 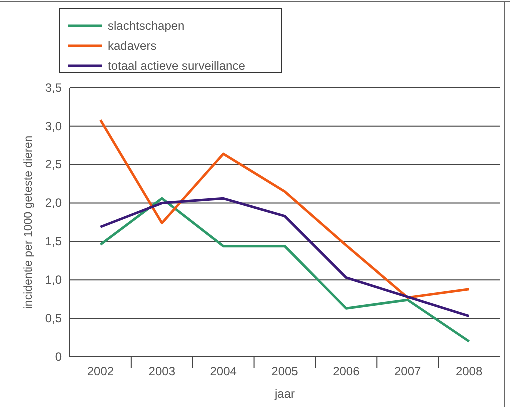 What do you see at coordinates (53, 241) in the screenshot?
I see `y-tick-label: 1,5` at bounding box center [53, 241].